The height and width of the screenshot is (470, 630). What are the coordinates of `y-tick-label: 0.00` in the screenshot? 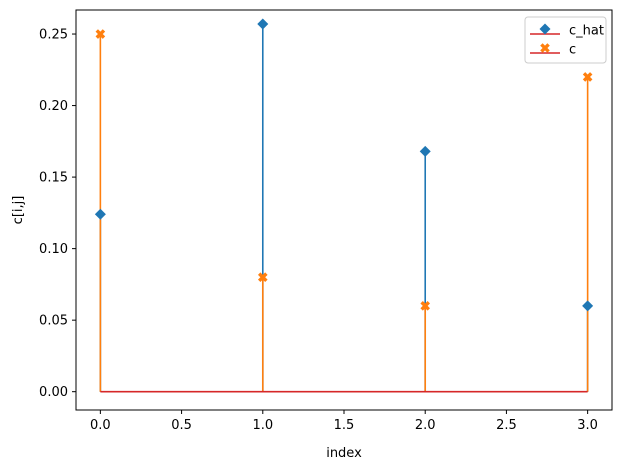 It's located at (53, 392).